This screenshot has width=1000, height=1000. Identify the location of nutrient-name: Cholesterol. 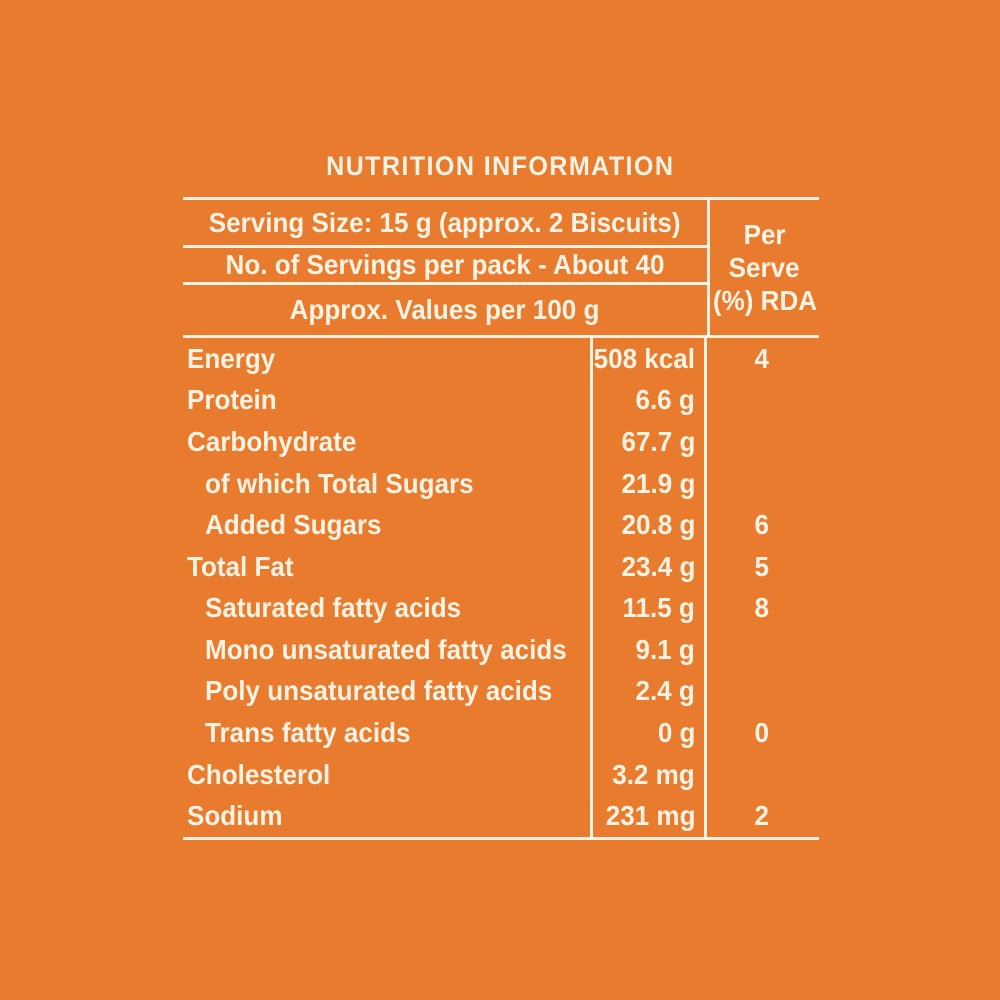
(386, 775).